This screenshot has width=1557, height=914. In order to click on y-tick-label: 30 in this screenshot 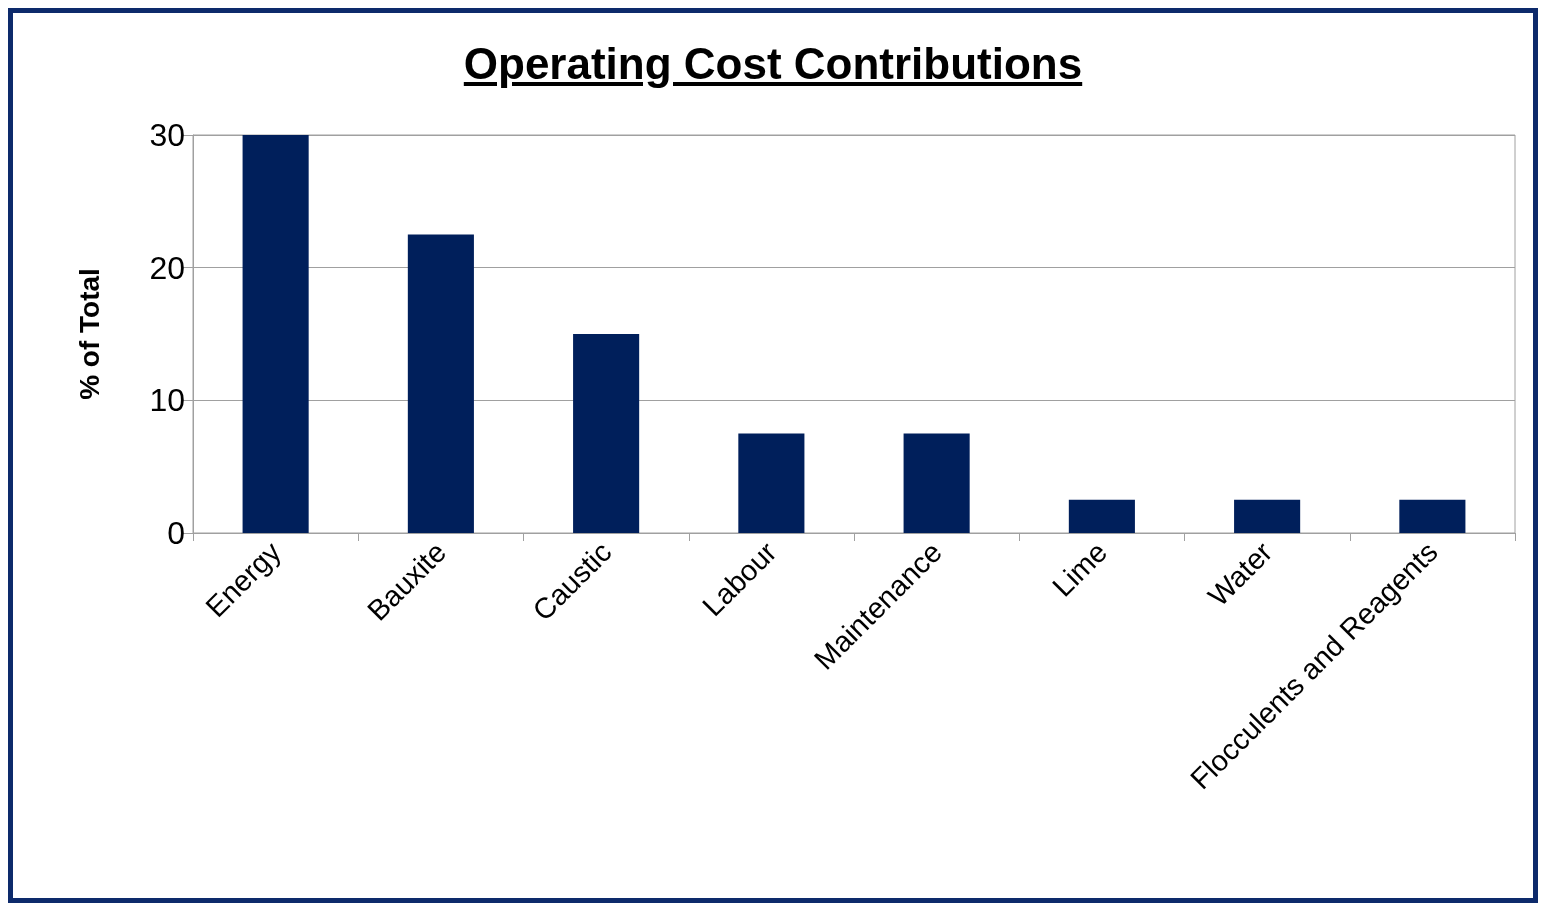, I will do `click(167, 135)`.